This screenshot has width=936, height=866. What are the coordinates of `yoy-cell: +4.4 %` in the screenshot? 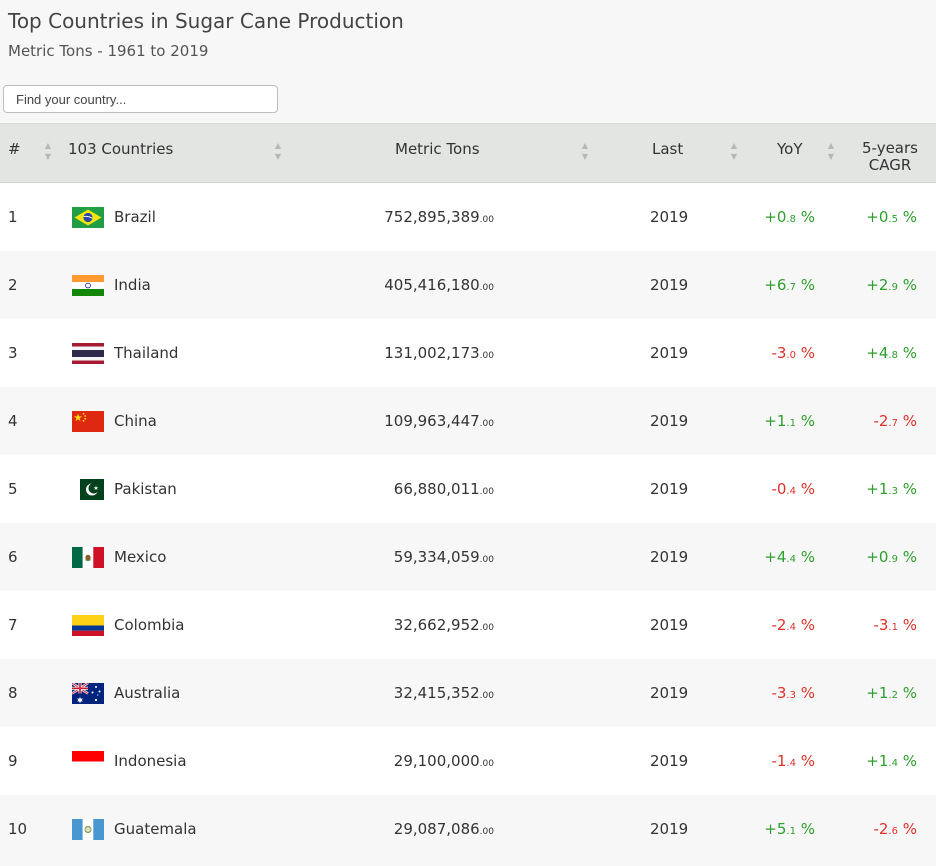 It's located at (789, 557).